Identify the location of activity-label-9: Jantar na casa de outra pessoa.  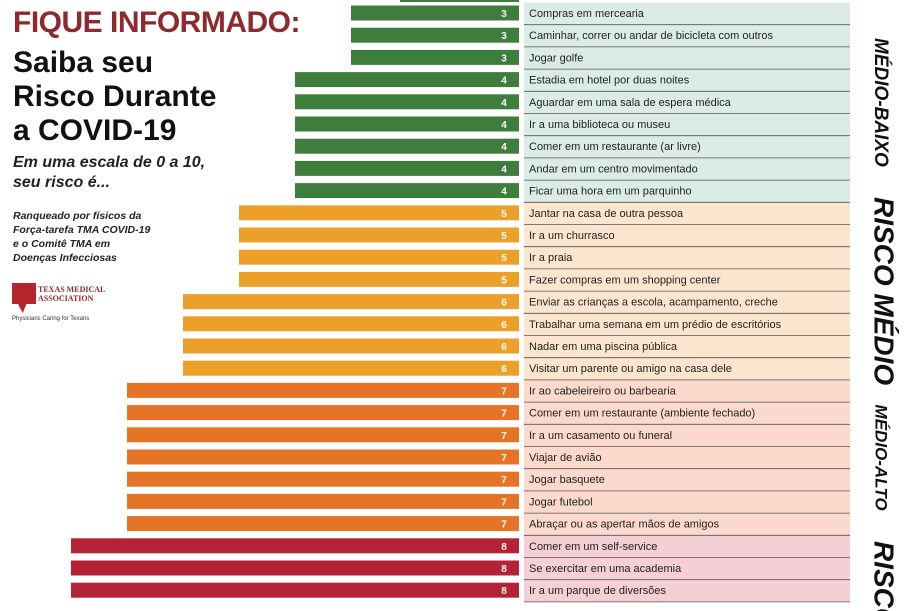
(606, 214).